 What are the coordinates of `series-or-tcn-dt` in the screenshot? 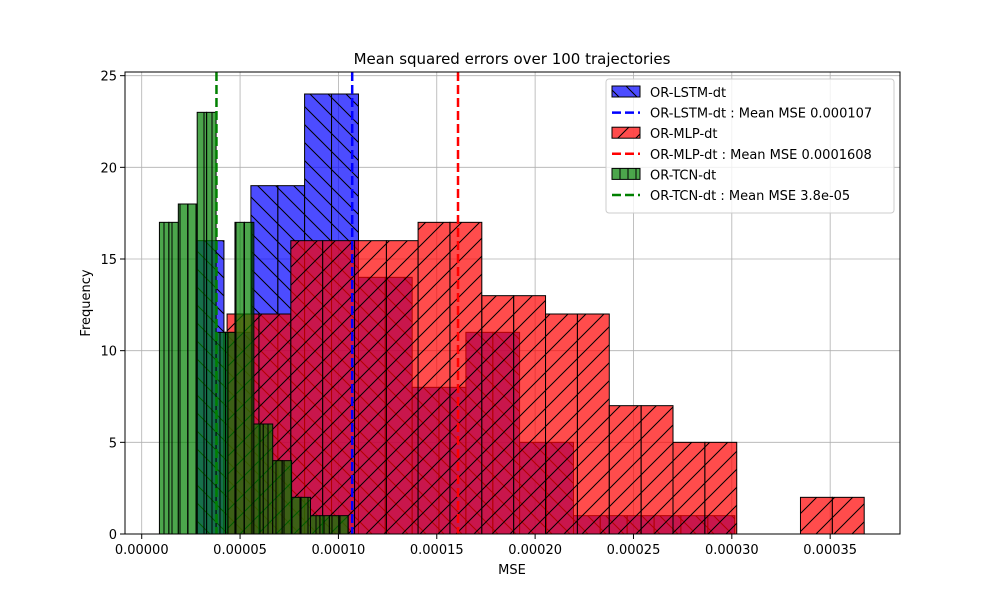 It's located at (253, 323).